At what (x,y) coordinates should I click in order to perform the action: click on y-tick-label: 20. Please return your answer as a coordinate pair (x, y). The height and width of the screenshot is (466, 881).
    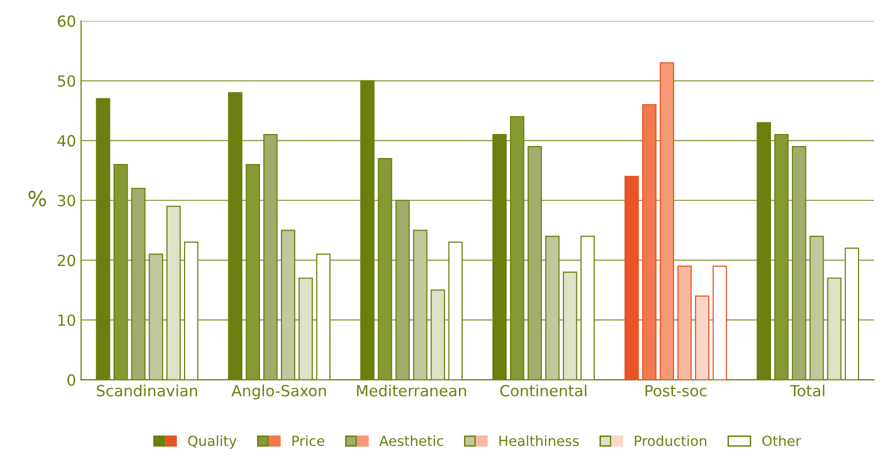
    Looking at the image, I should click on (67, 260).